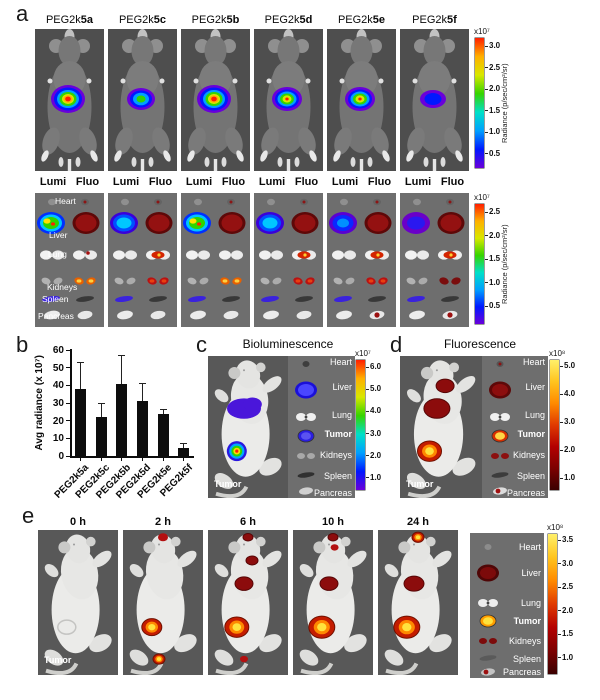  What do you see at coordinates (288, 20) in the screenshot?
I see `mouse-title: PEG2k5d` at bounding box center [288, 20].